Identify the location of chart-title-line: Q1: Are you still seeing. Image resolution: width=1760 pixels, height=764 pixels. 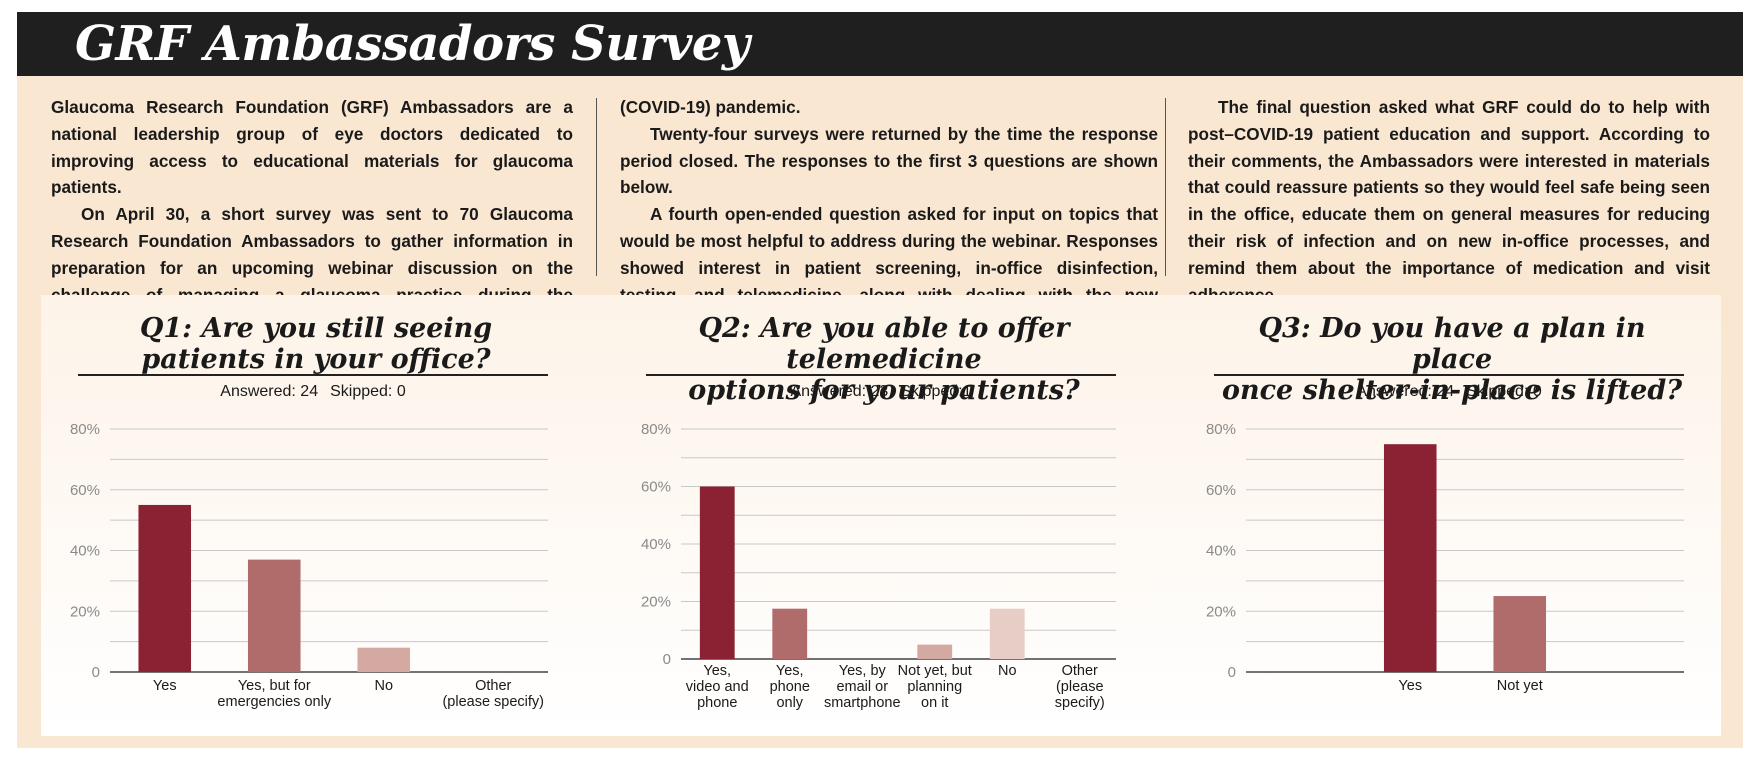
(316, 328).